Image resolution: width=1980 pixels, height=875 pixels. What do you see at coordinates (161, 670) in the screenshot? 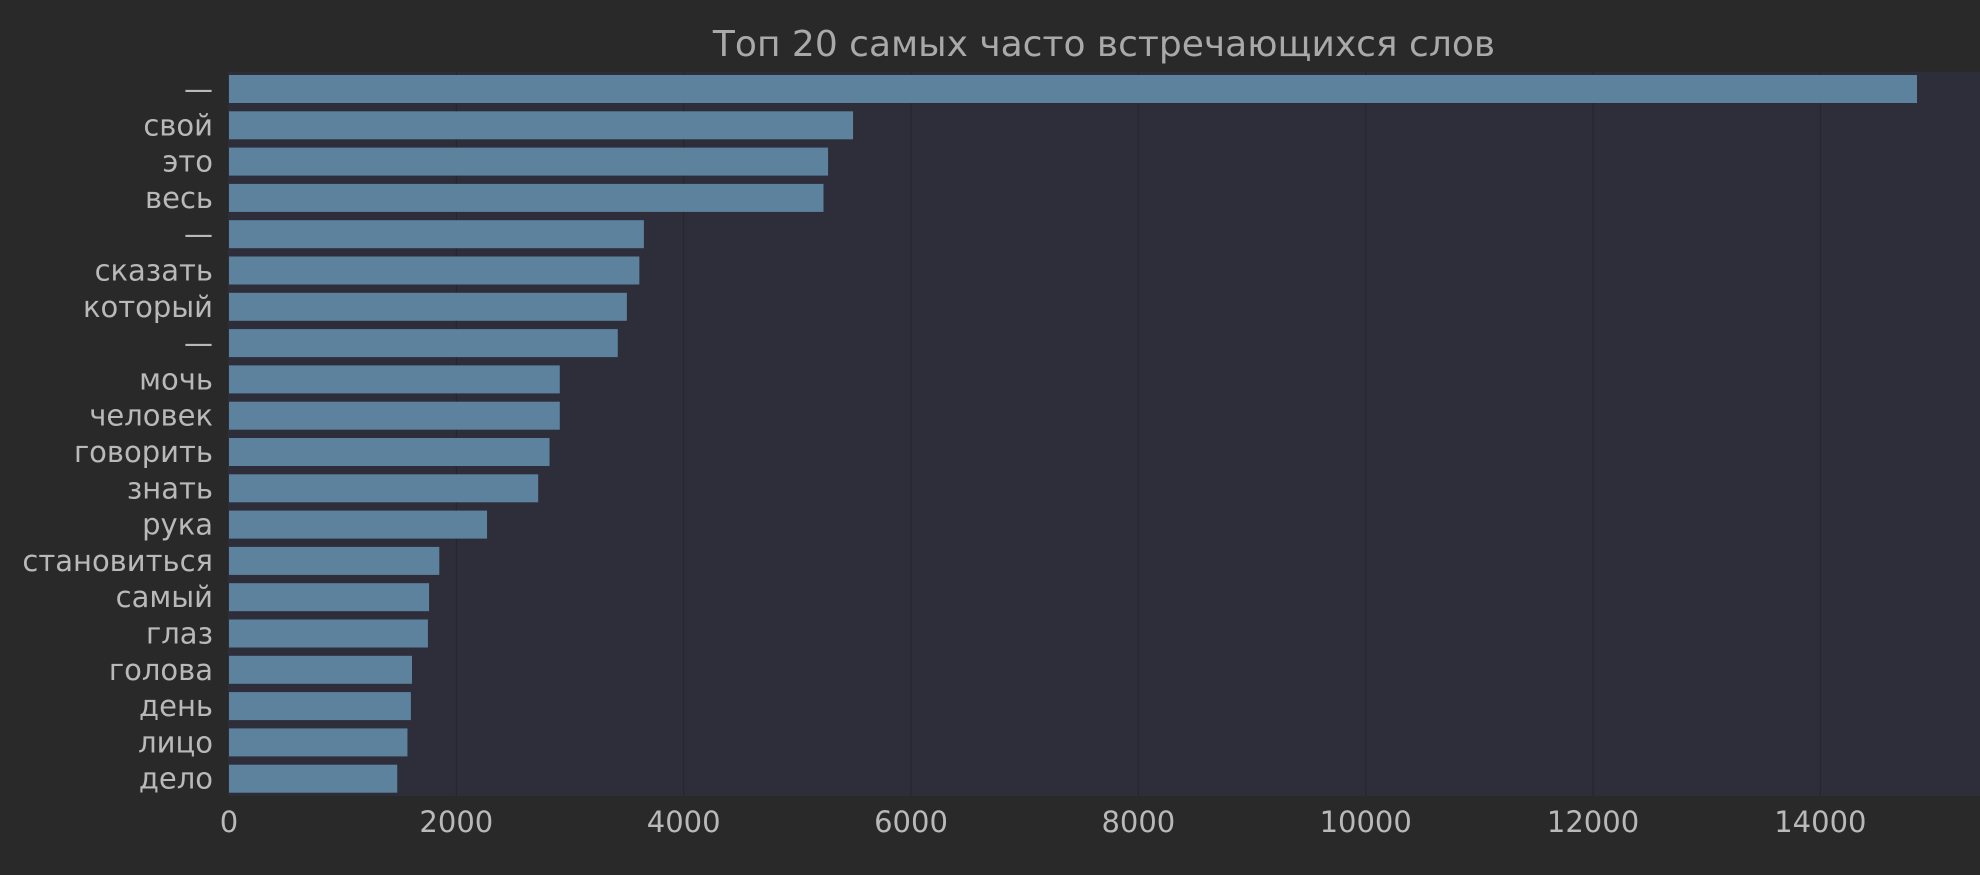
I see `category-label: голова` at bounding box center [161, 670].